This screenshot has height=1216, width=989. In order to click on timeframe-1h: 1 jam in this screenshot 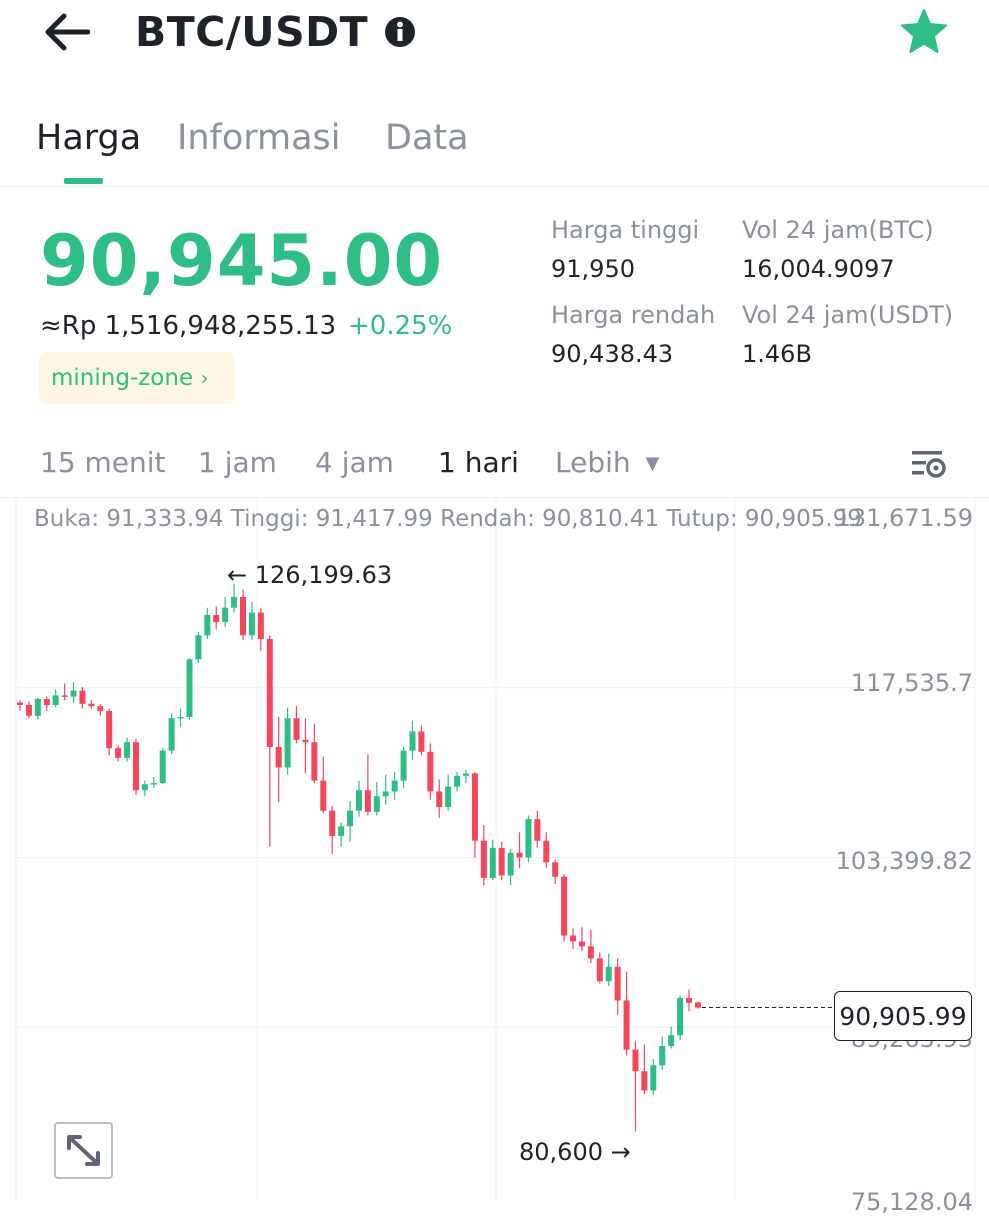, I will do `click(237, 462)`.